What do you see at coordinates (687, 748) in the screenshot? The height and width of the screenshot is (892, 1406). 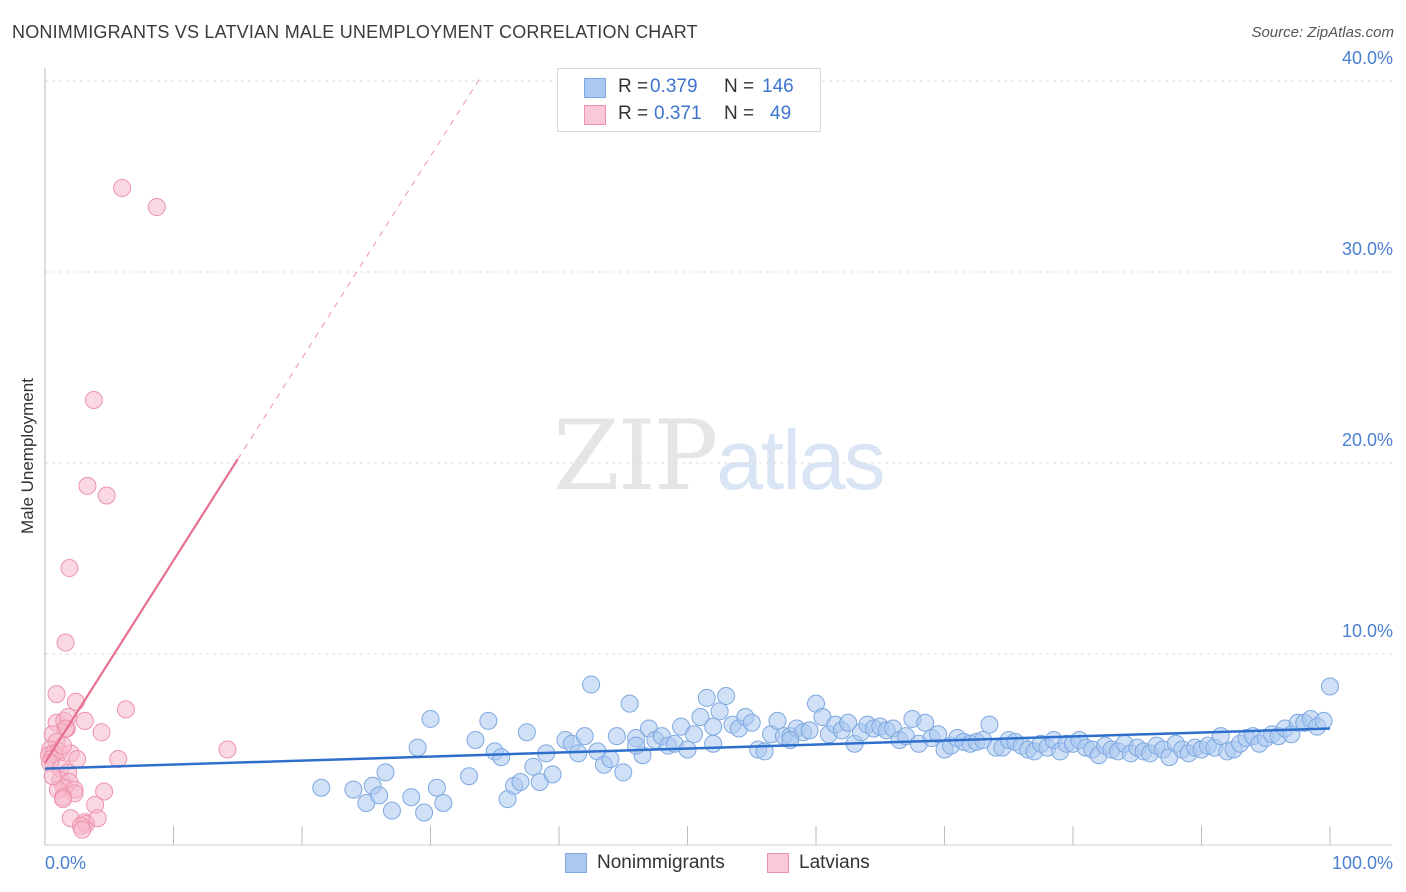 I see `nonimmigrants-trend-line` at bounding box center [687, 748].